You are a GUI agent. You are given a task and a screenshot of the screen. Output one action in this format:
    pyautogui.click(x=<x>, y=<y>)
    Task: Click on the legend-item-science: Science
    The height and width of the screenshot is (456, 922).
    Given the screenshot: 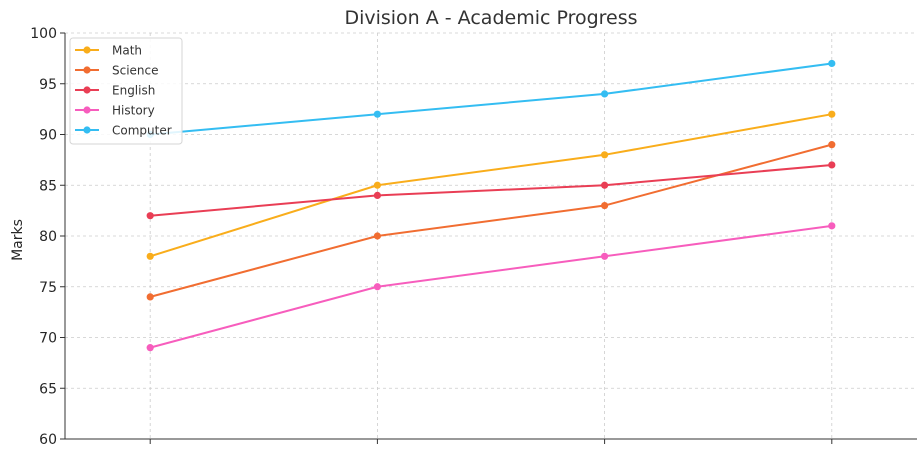 What is the action you would take?
    pyautogui.click(x=117, y=71)
    